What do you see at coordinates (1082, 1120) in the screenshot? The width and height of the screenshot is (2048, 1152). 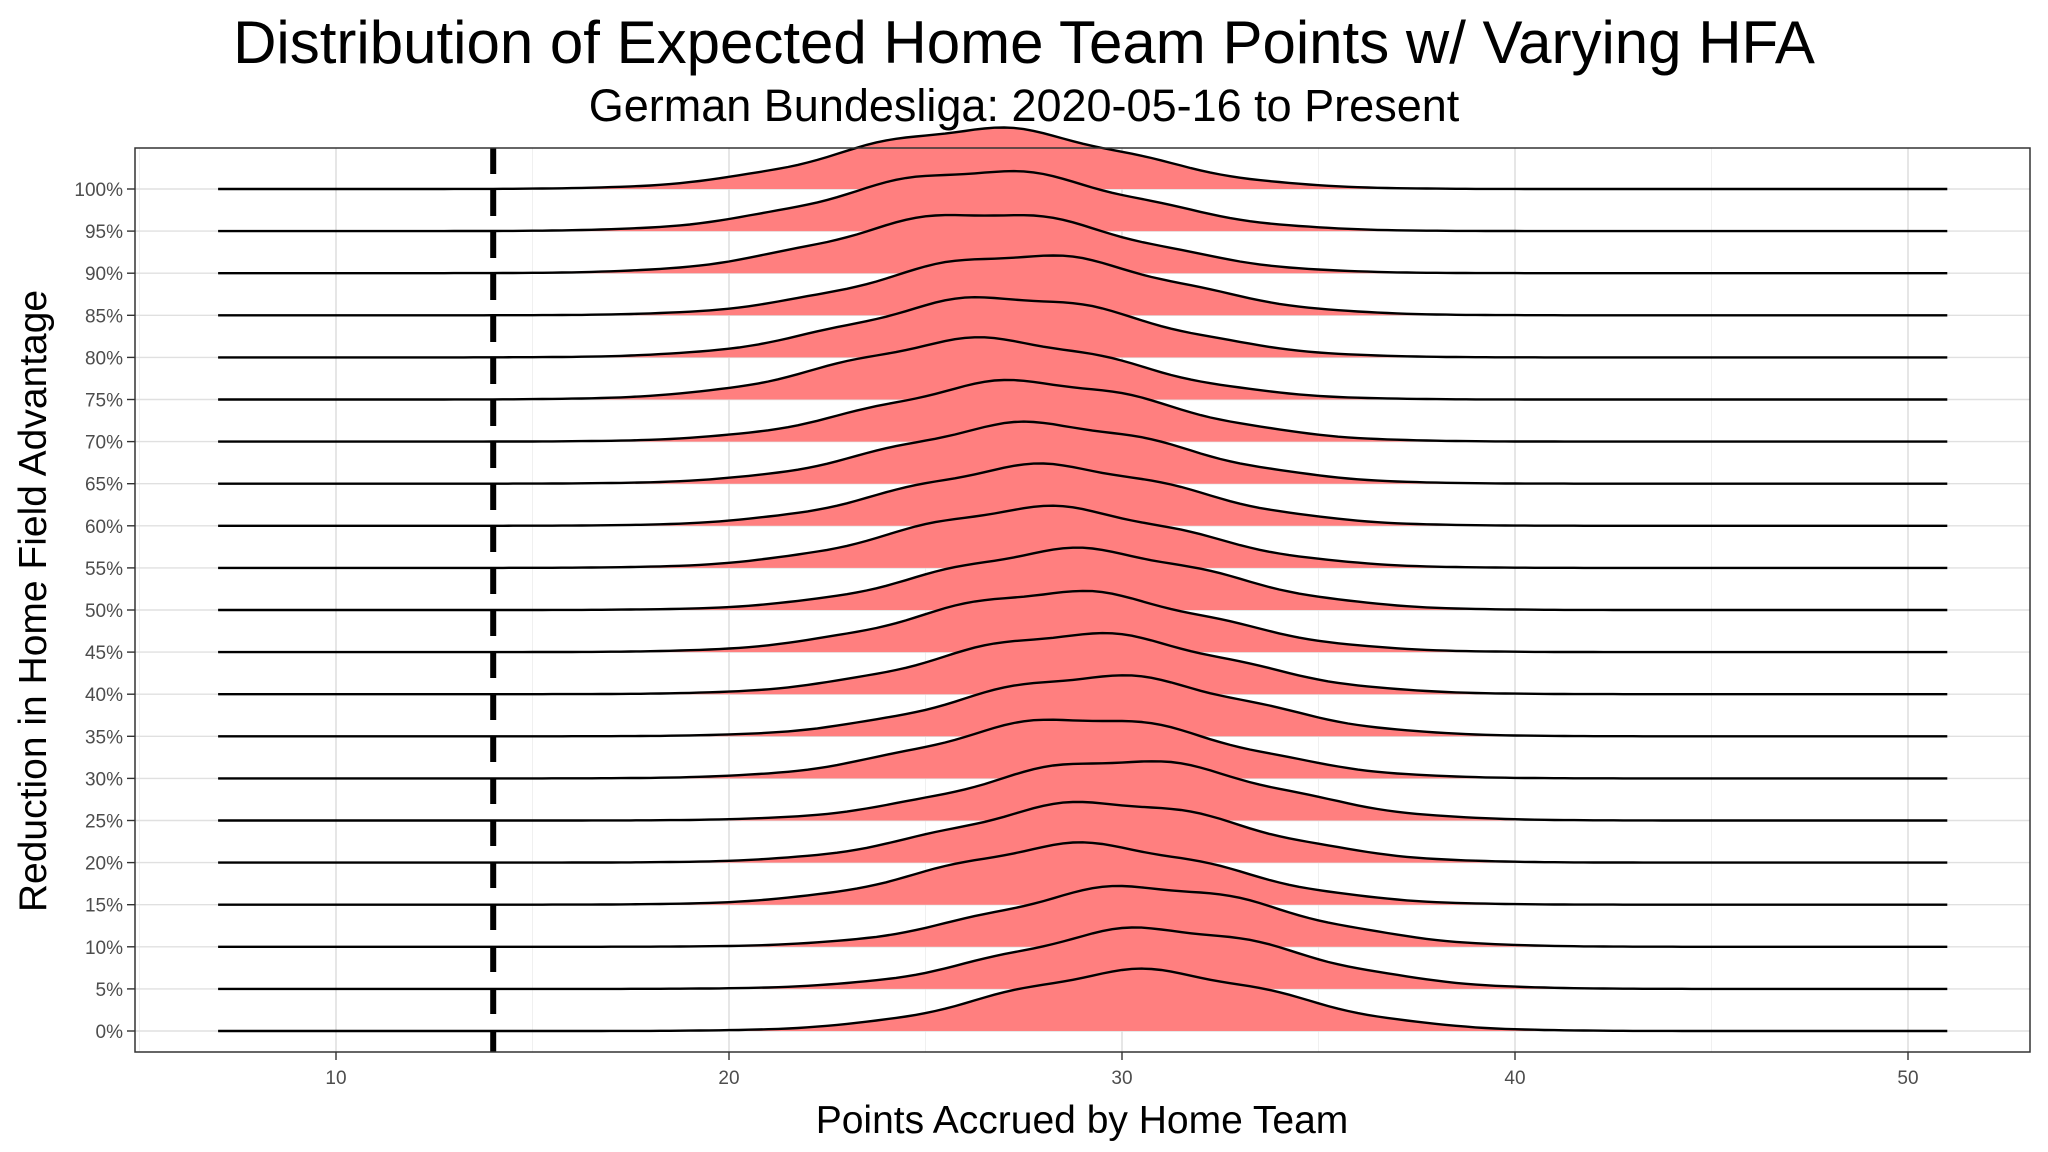 I see `x-axis-label: Points Accrued by Home Team` at bounding box center [1082, 1120].